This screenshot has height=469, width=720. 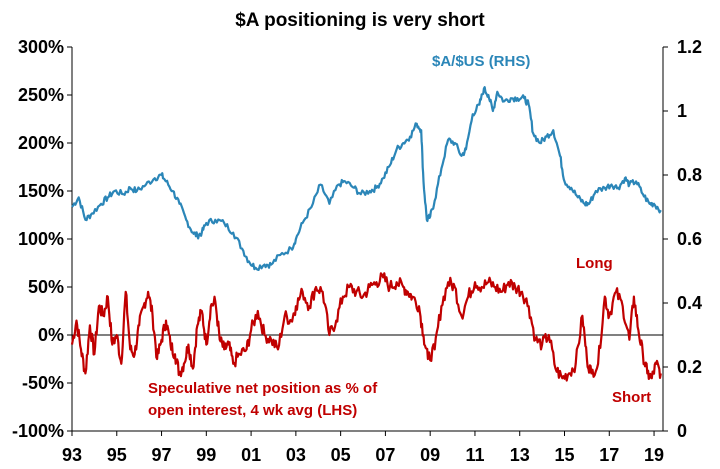 What do you see at coordinates (474, 455) in the screenshot?
I see `x-tick-label: 11` at bounding box center [474, 455].